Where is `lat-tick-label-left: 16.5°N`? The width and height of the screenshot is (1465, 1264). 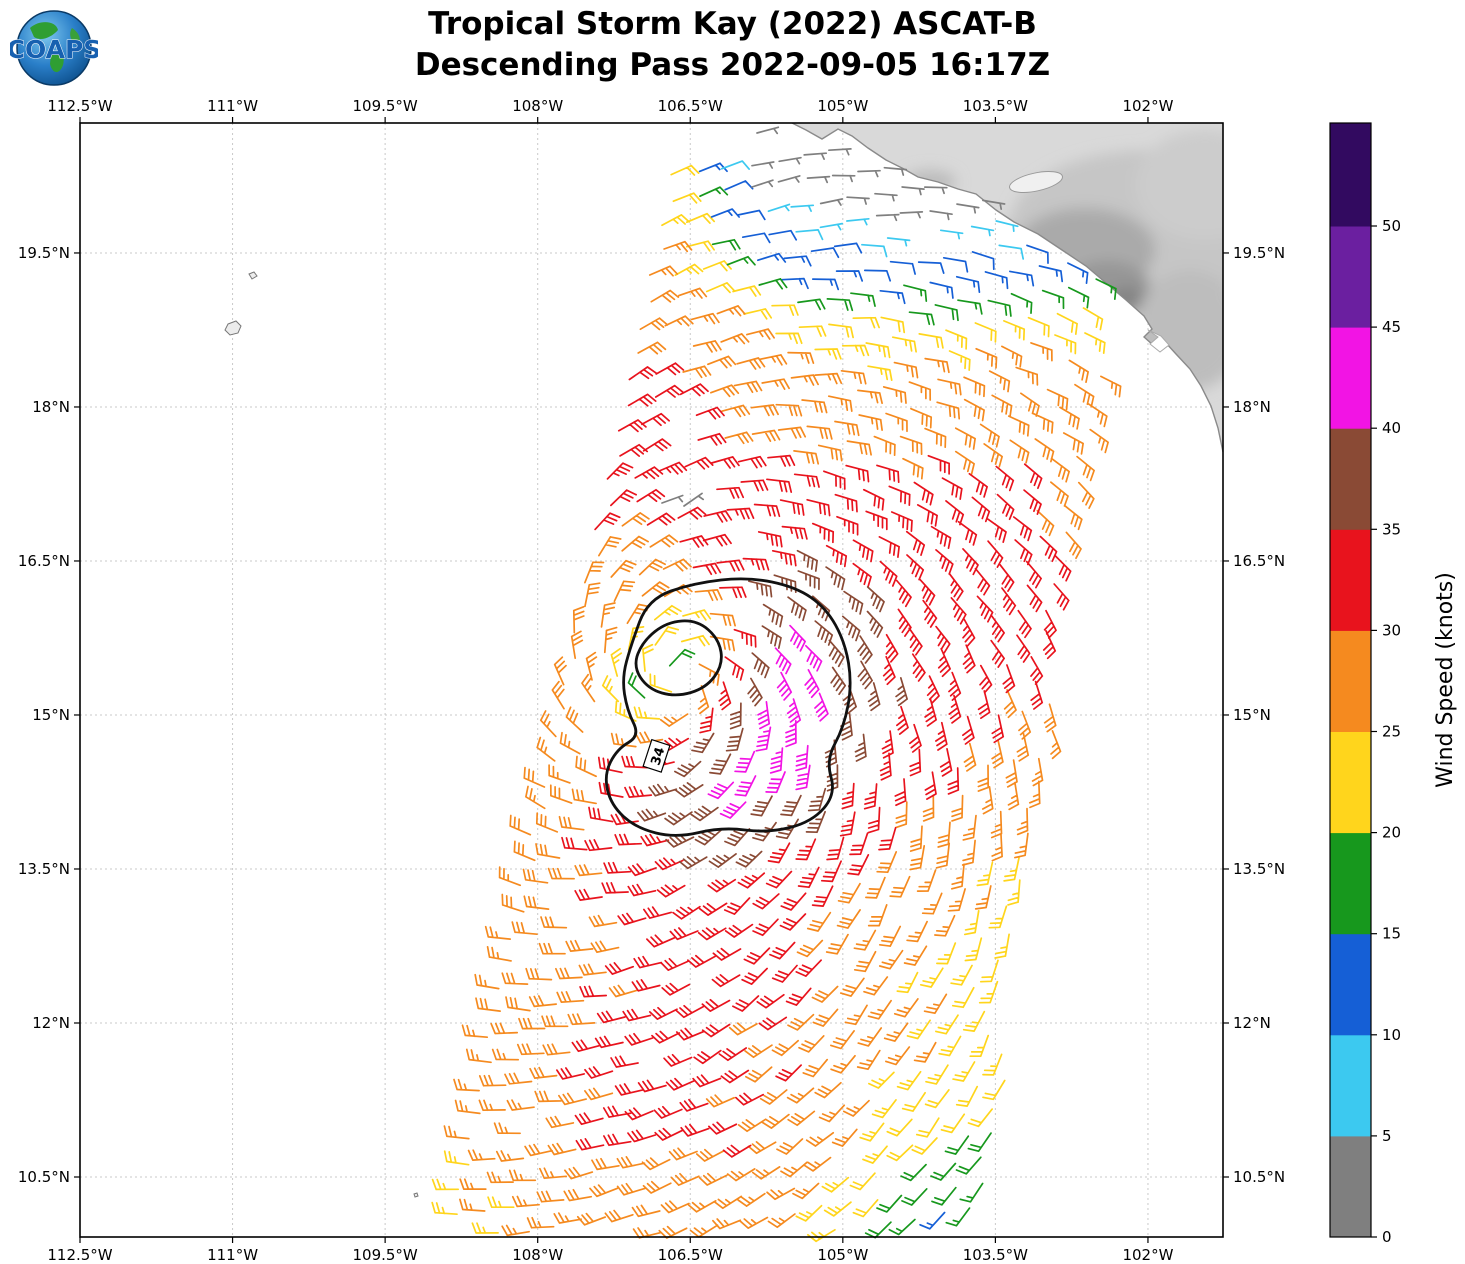
lat-tick-label-left: 16.5°N is located at coordinates (44, 561).